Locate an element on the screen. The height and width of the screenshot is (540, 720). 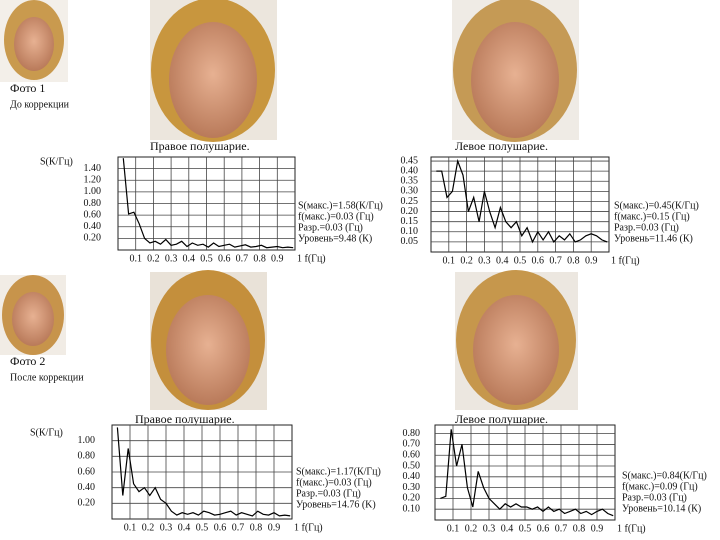
y-tick-label: 1.40 is located at coordinates (93, 168).